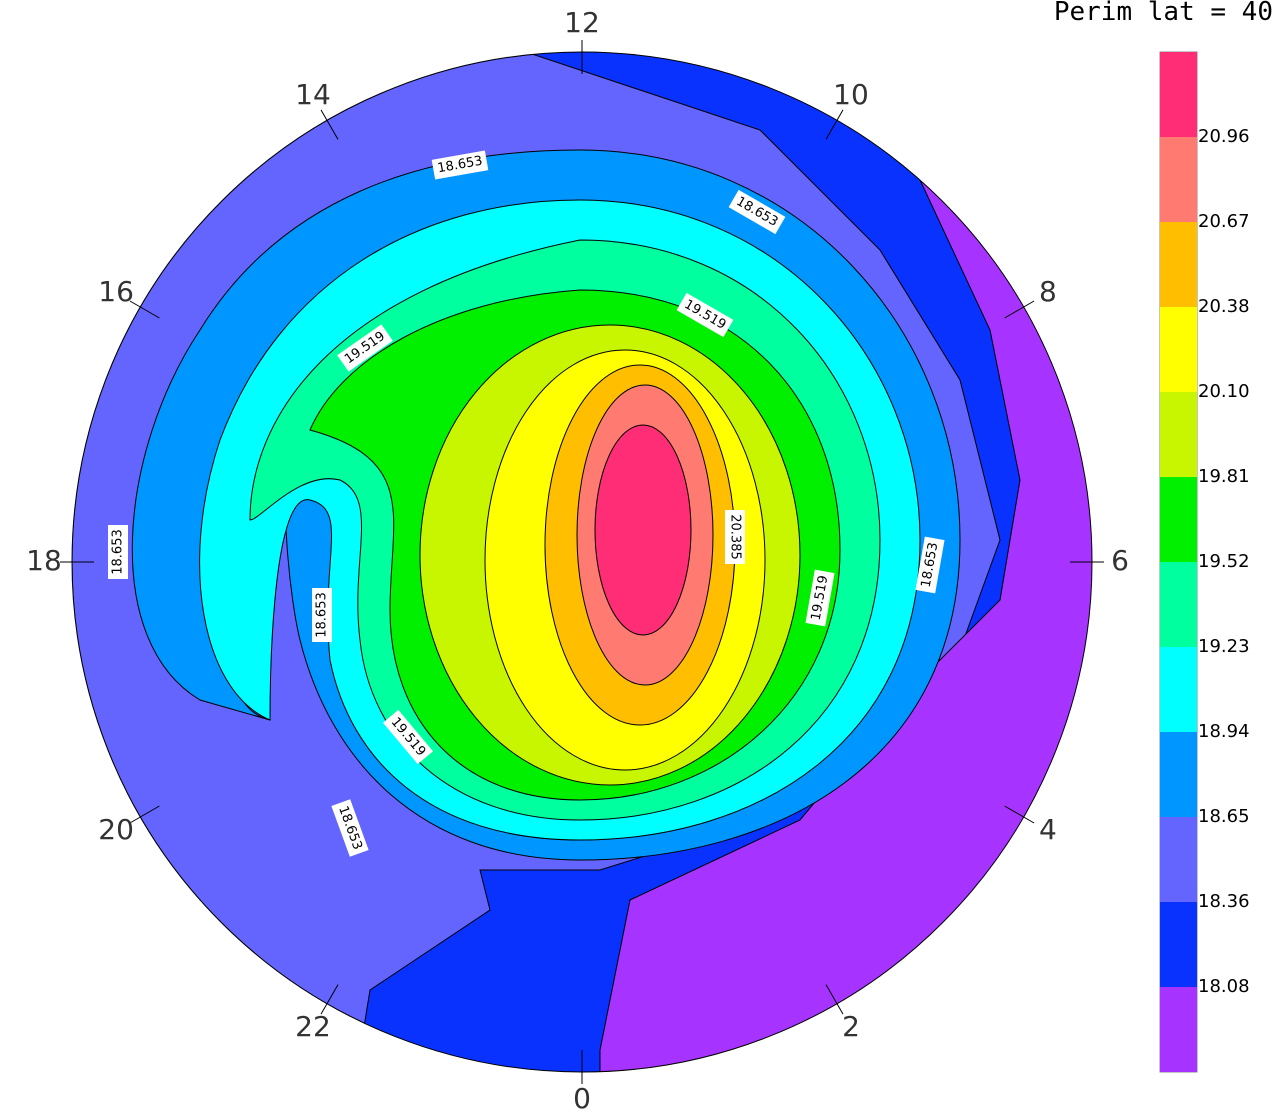 The height and width of the screenshot is (1113, 1273). Describe the element at coordinates (44, 560) in the screenshot. I see `hour-label: 18` at that location.